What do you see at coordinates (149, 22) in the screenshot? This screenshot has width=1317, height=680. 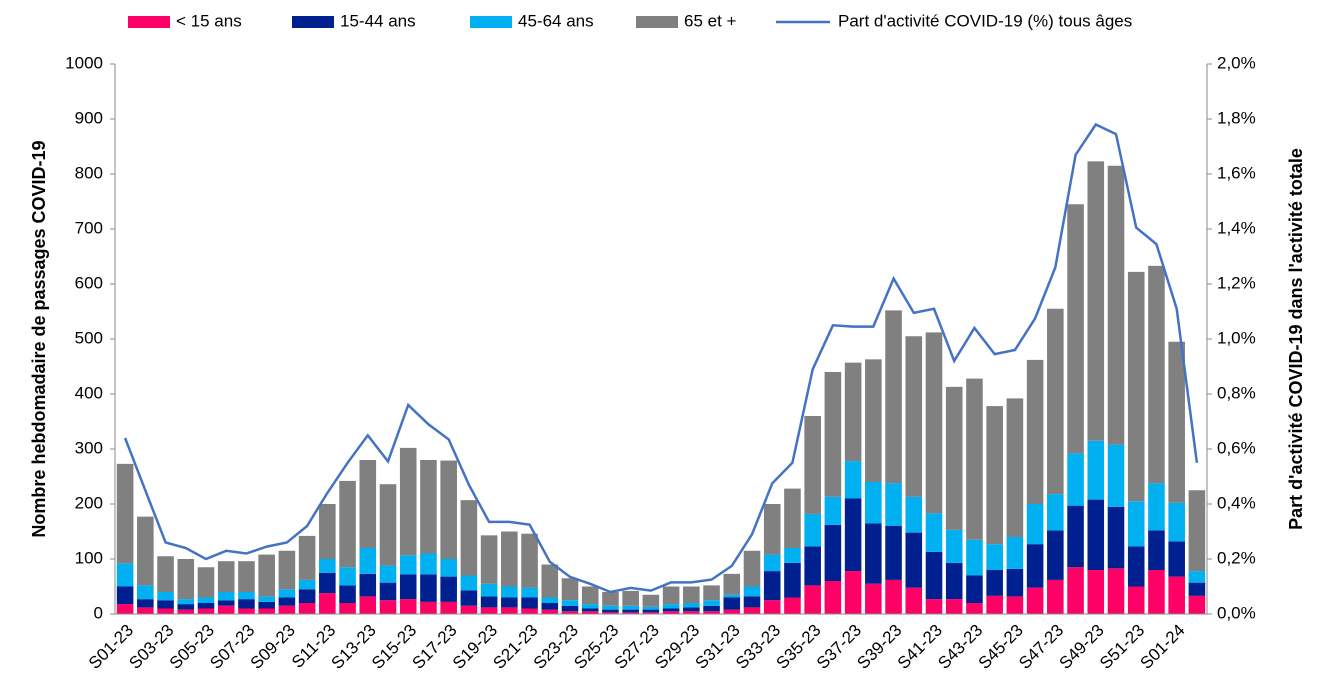 I see `legend-swatch` at bounding box center [149, 22].